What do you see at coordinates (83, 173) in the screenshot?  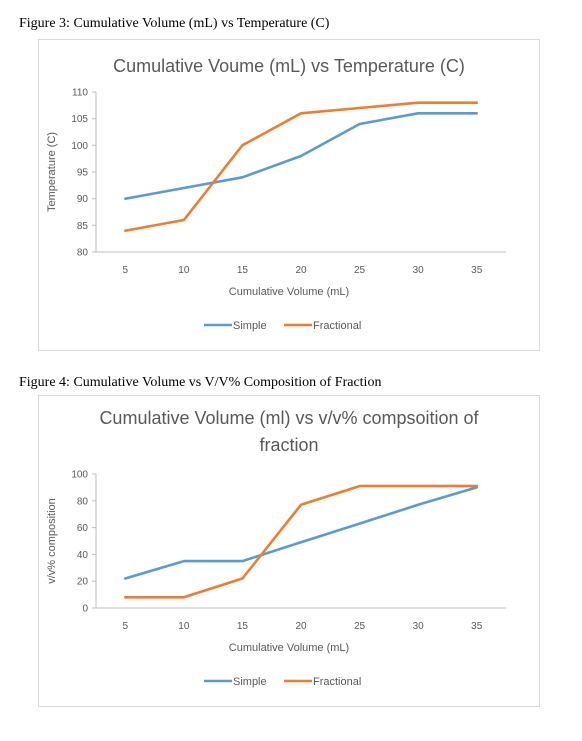 I see `y-tick-label: 95` at bounding box center [83, 173].